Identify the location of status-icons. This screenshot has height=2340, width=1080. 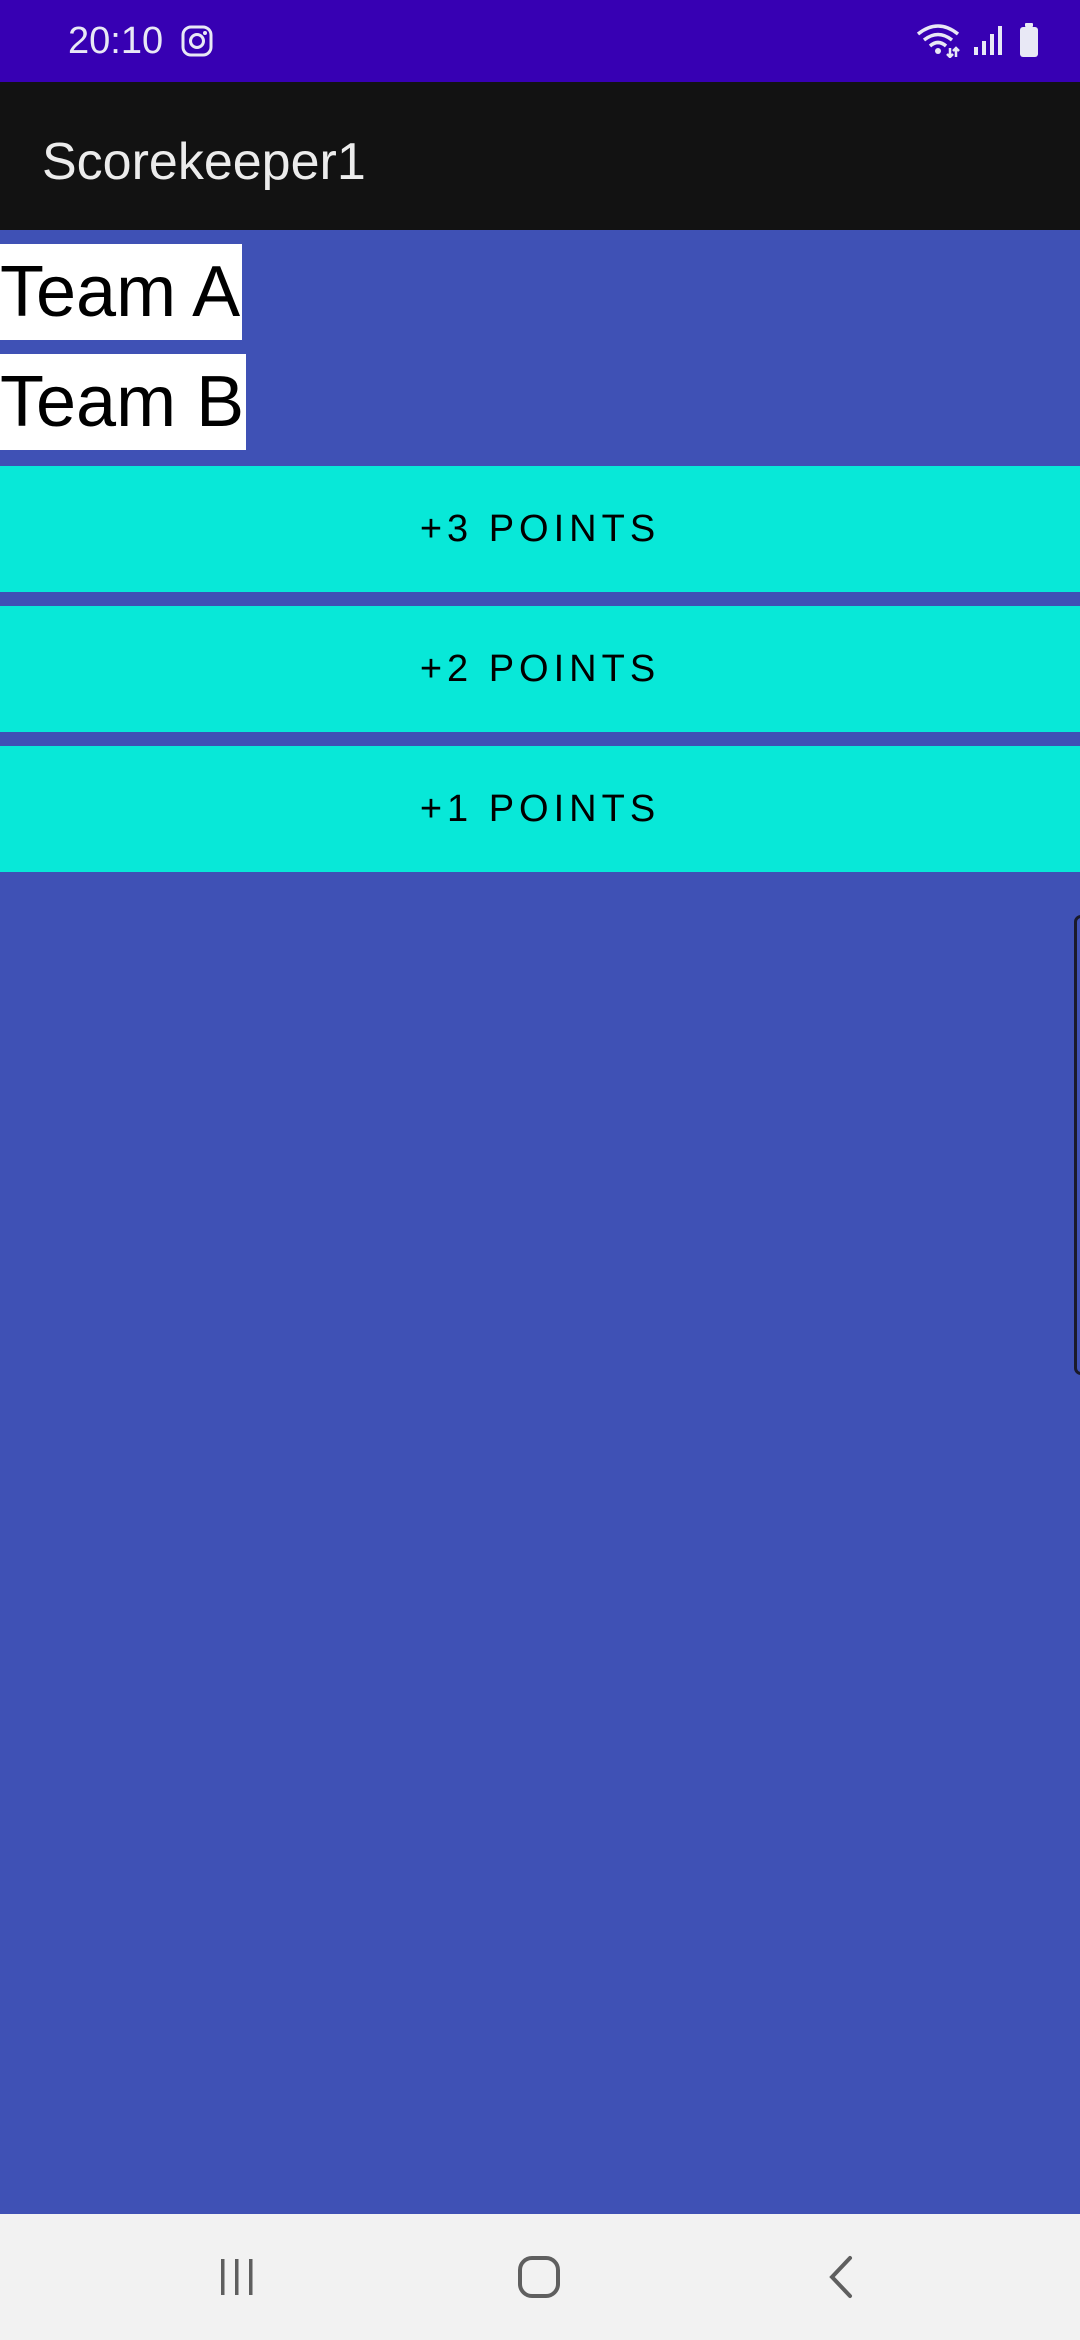
(978, 42).